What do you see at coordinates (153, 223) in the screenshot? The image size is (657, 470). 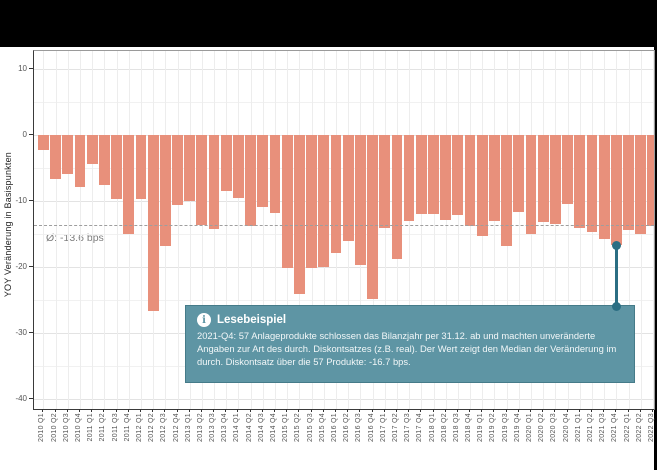 I see `bar-2012-Q2` at bounding box center [153, 223].